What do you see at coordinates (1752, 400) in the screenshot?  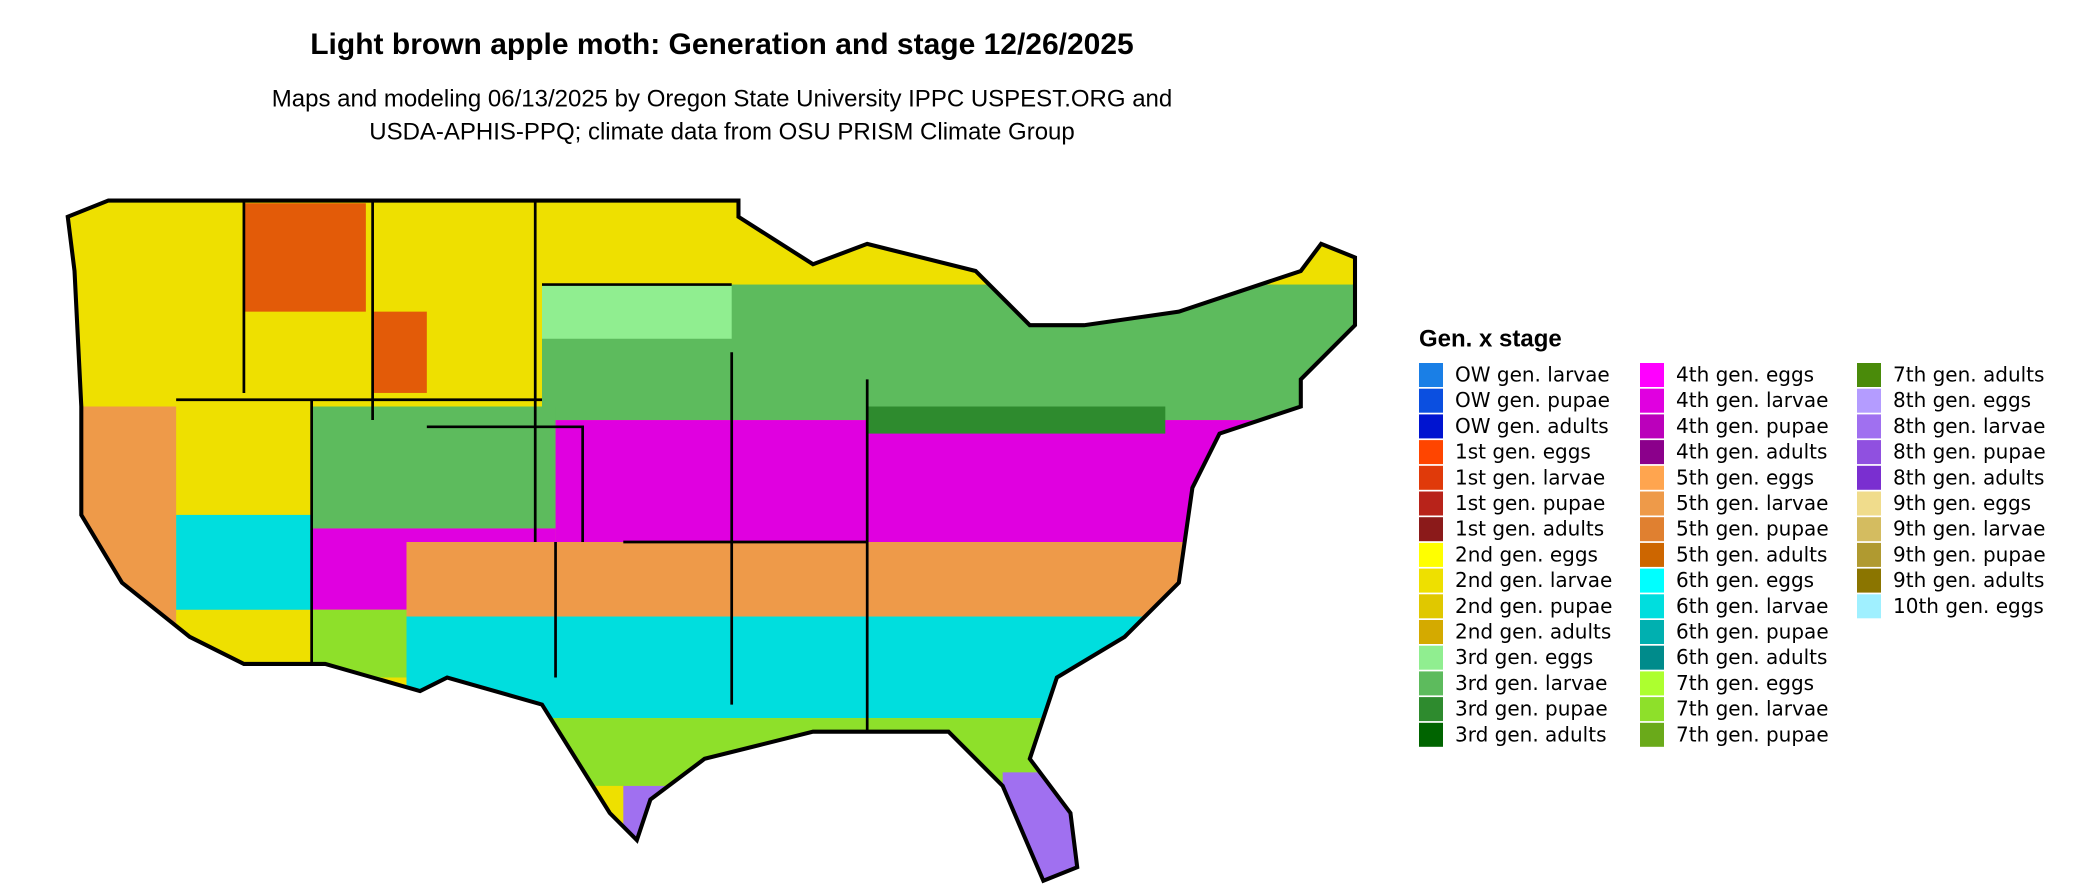 I see `legend-label: 4th gen. larvae` at bounding box center [1752, 400].